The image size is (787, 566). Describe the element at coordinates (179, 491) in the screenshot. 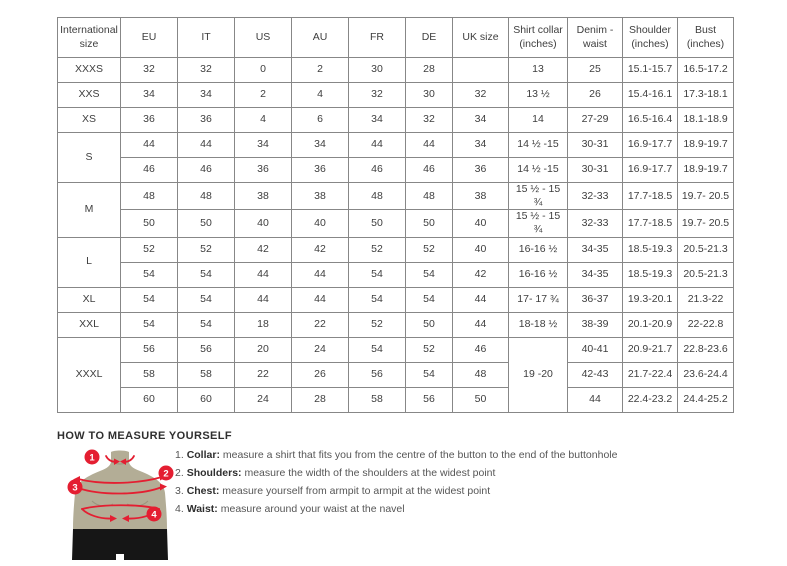

I see `step-number: 3.` at that location.